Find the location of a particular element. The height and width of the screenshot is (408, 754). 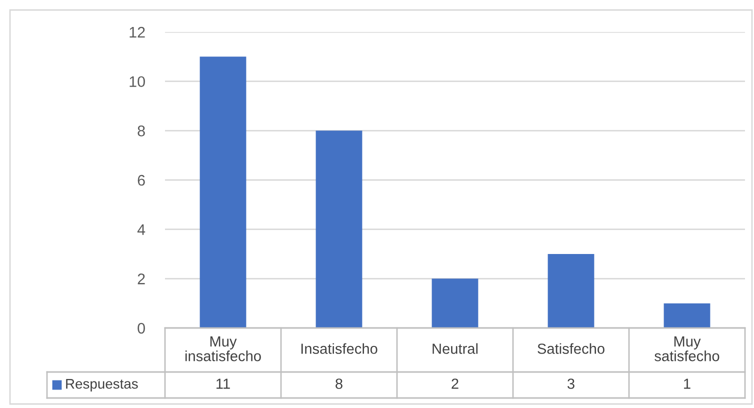

x-tick-label: Muy insatisfecho is located at coordinates (223, 349).